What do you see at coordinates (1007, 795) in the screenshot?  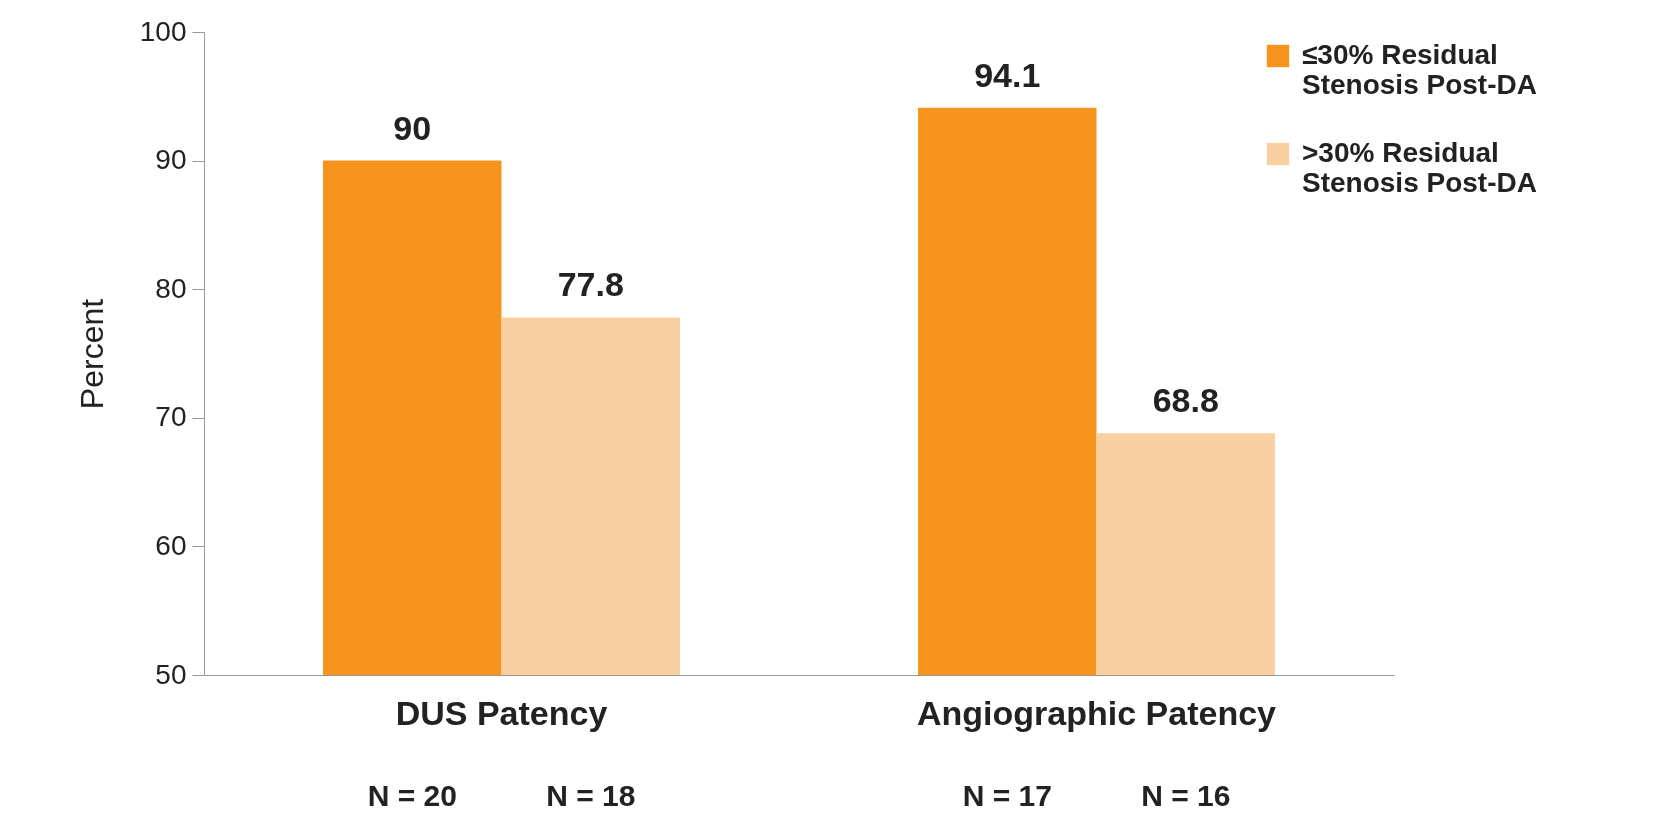 I see `text: N = 17` at bounding box center [1007, 795].